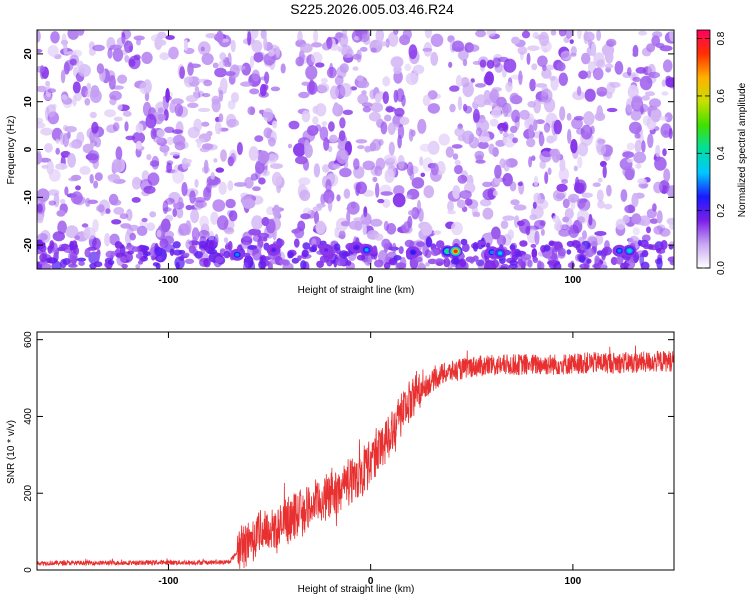  I want to click on spectrogram-hot-spot, so click(273, 250).